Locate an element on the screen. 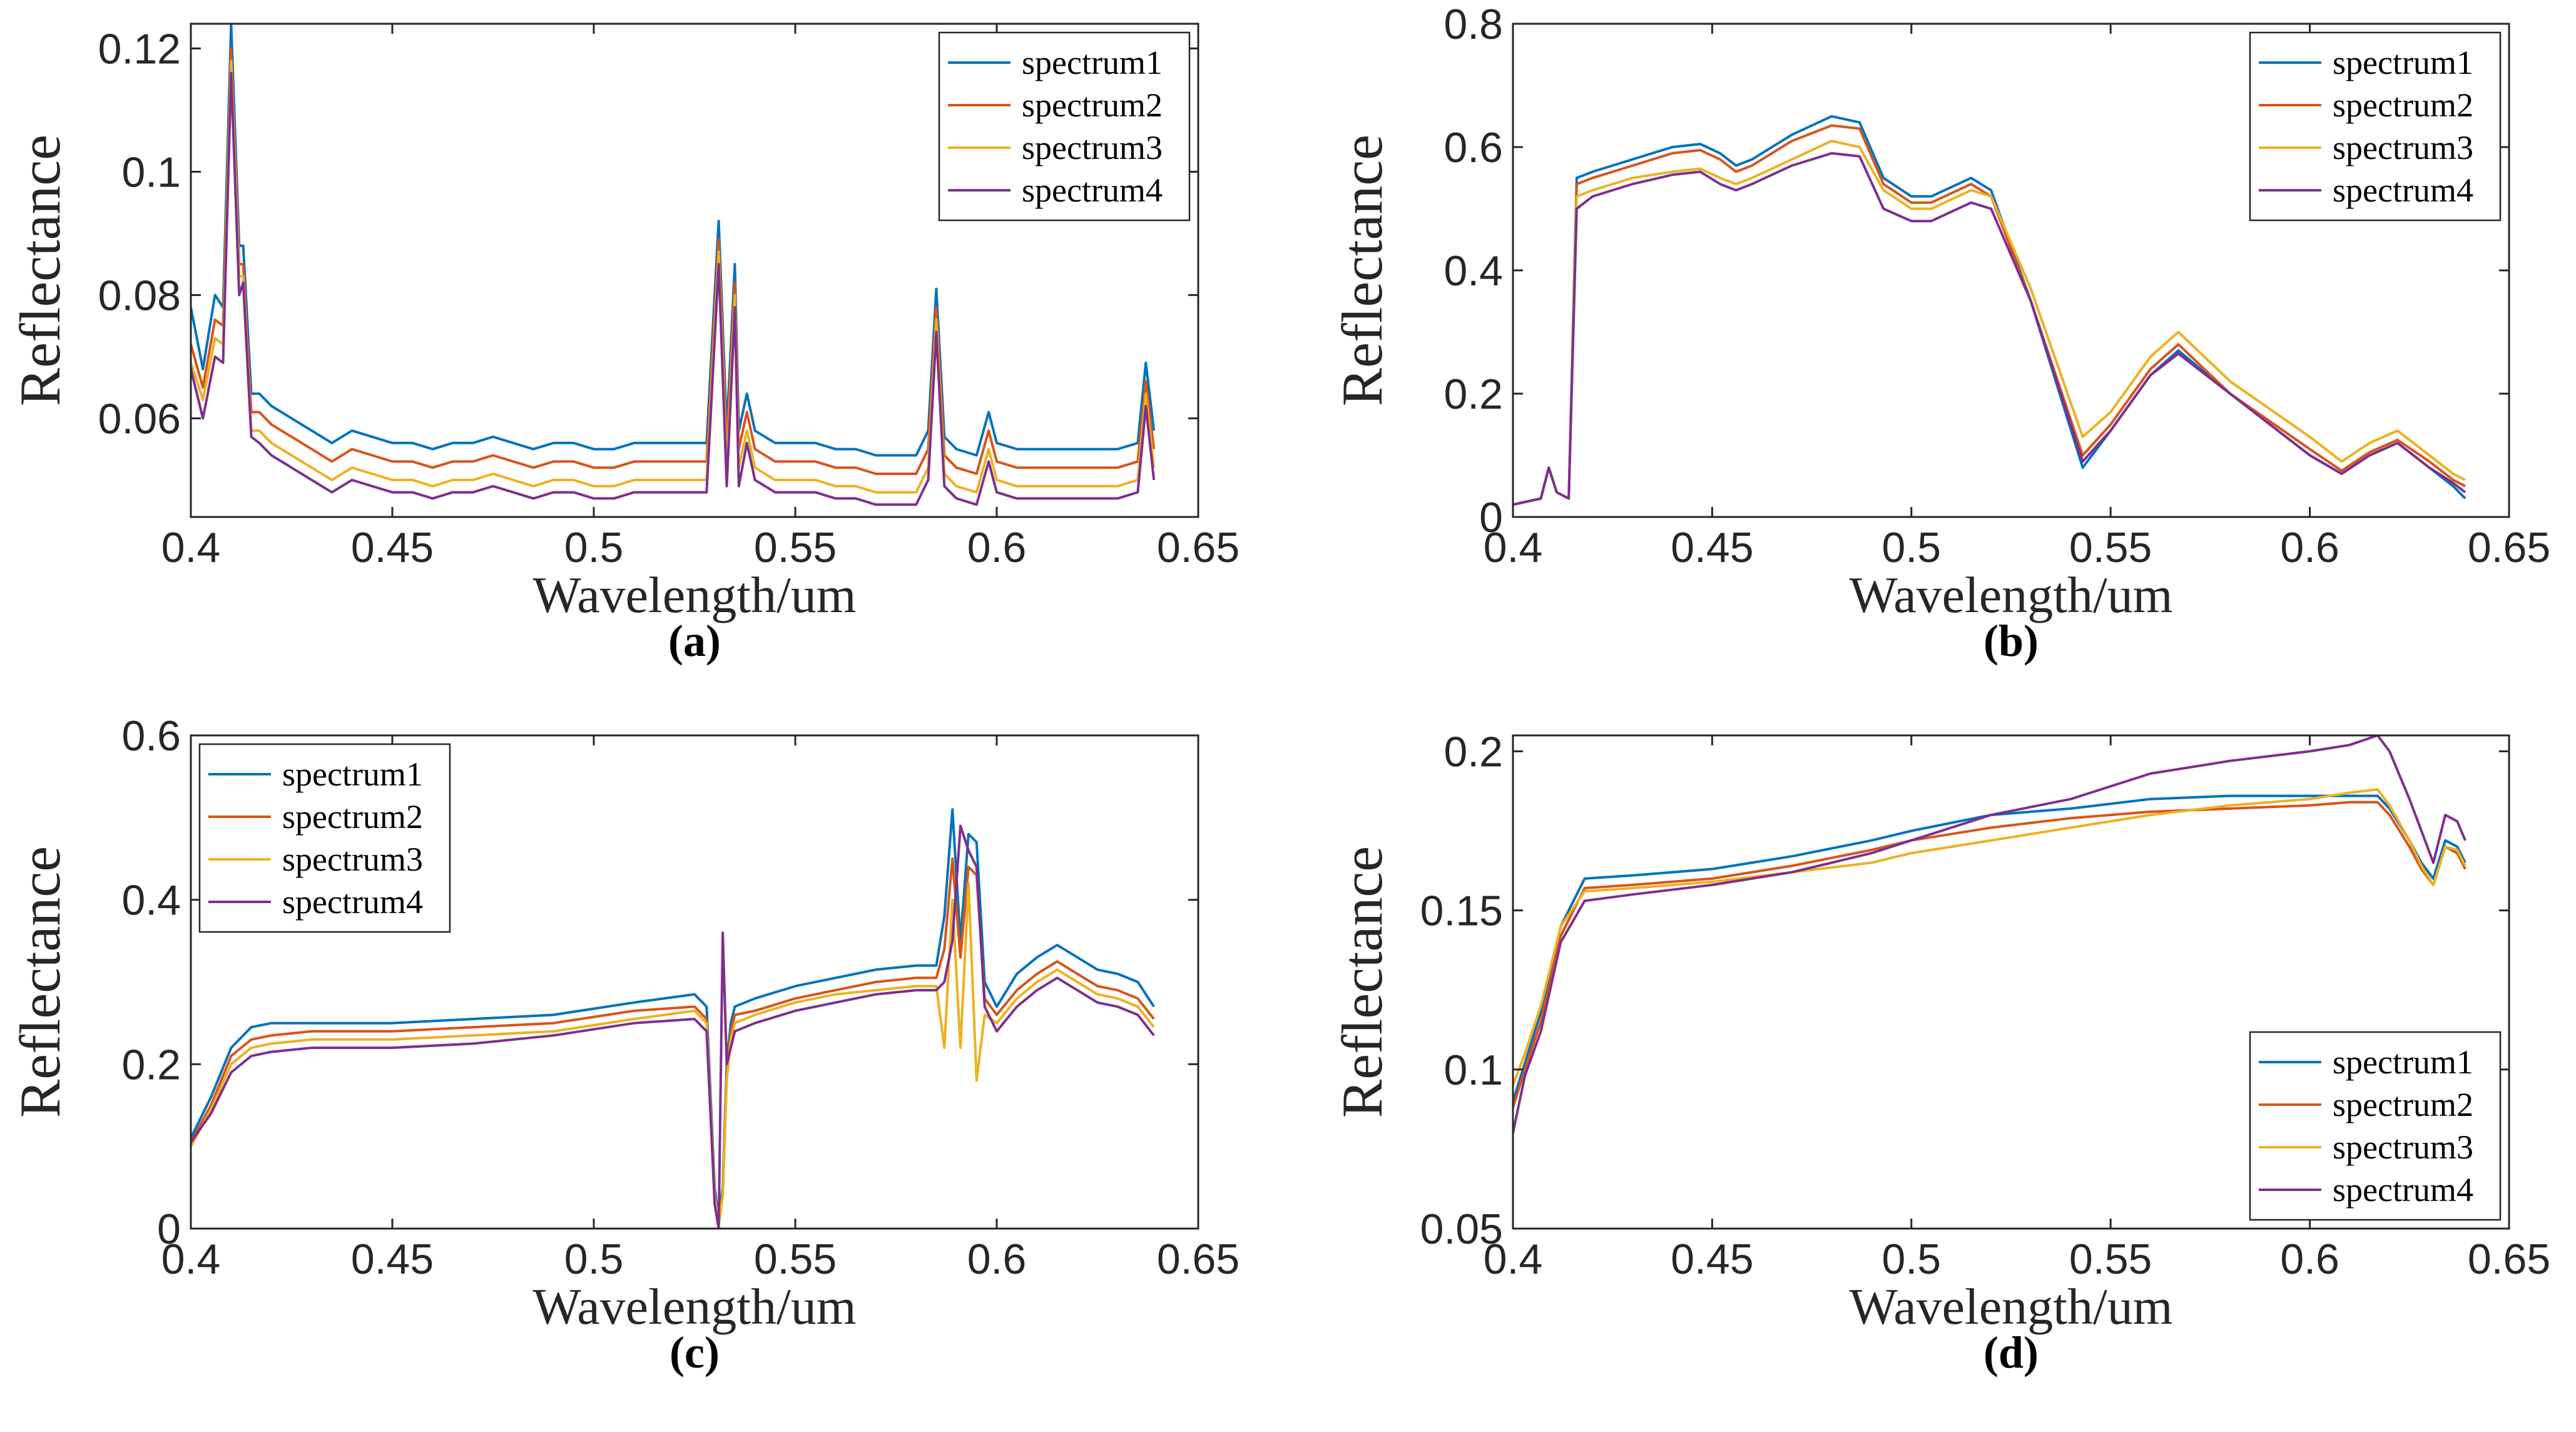  y-tick-label: 0.8 is located at coordinates (1473, 24).